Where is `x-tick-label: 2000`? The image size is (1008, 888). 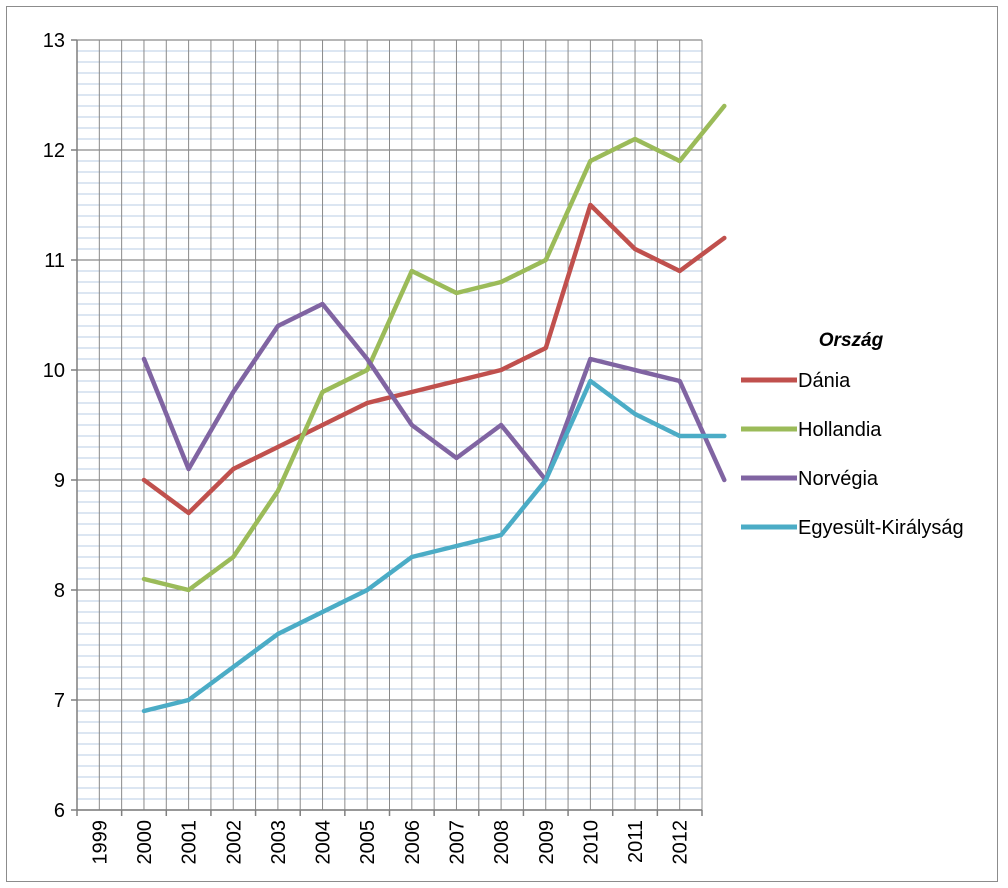 x-tick-label: 2000 is located at coordinates (145, 842).